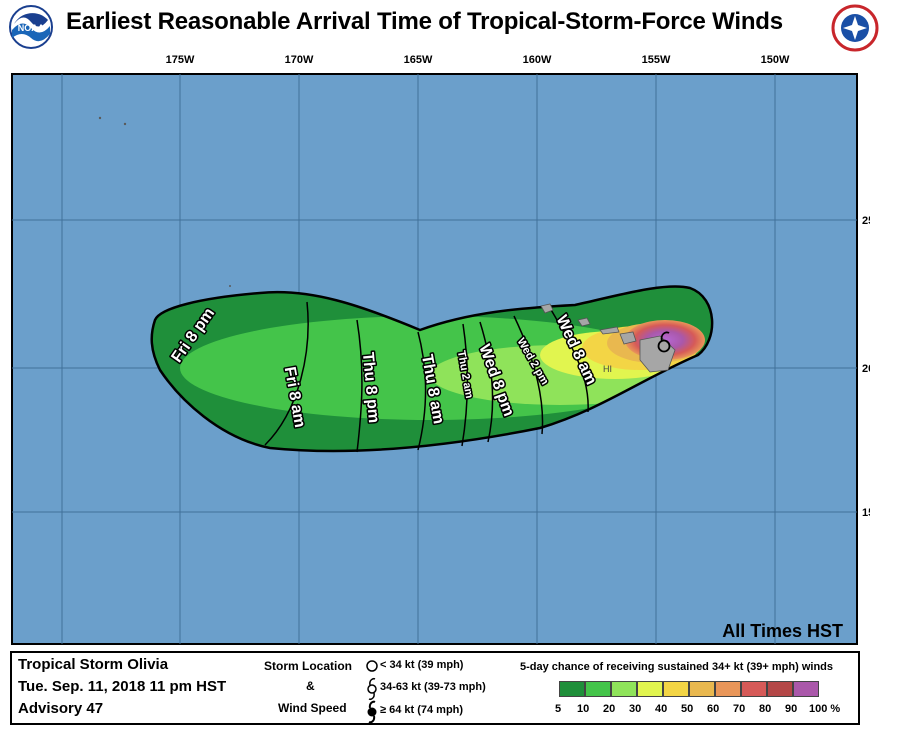  Describe the element at coordinates (775, 60) in the screenshot. I see `lon-label-150w: 150W` at that location.